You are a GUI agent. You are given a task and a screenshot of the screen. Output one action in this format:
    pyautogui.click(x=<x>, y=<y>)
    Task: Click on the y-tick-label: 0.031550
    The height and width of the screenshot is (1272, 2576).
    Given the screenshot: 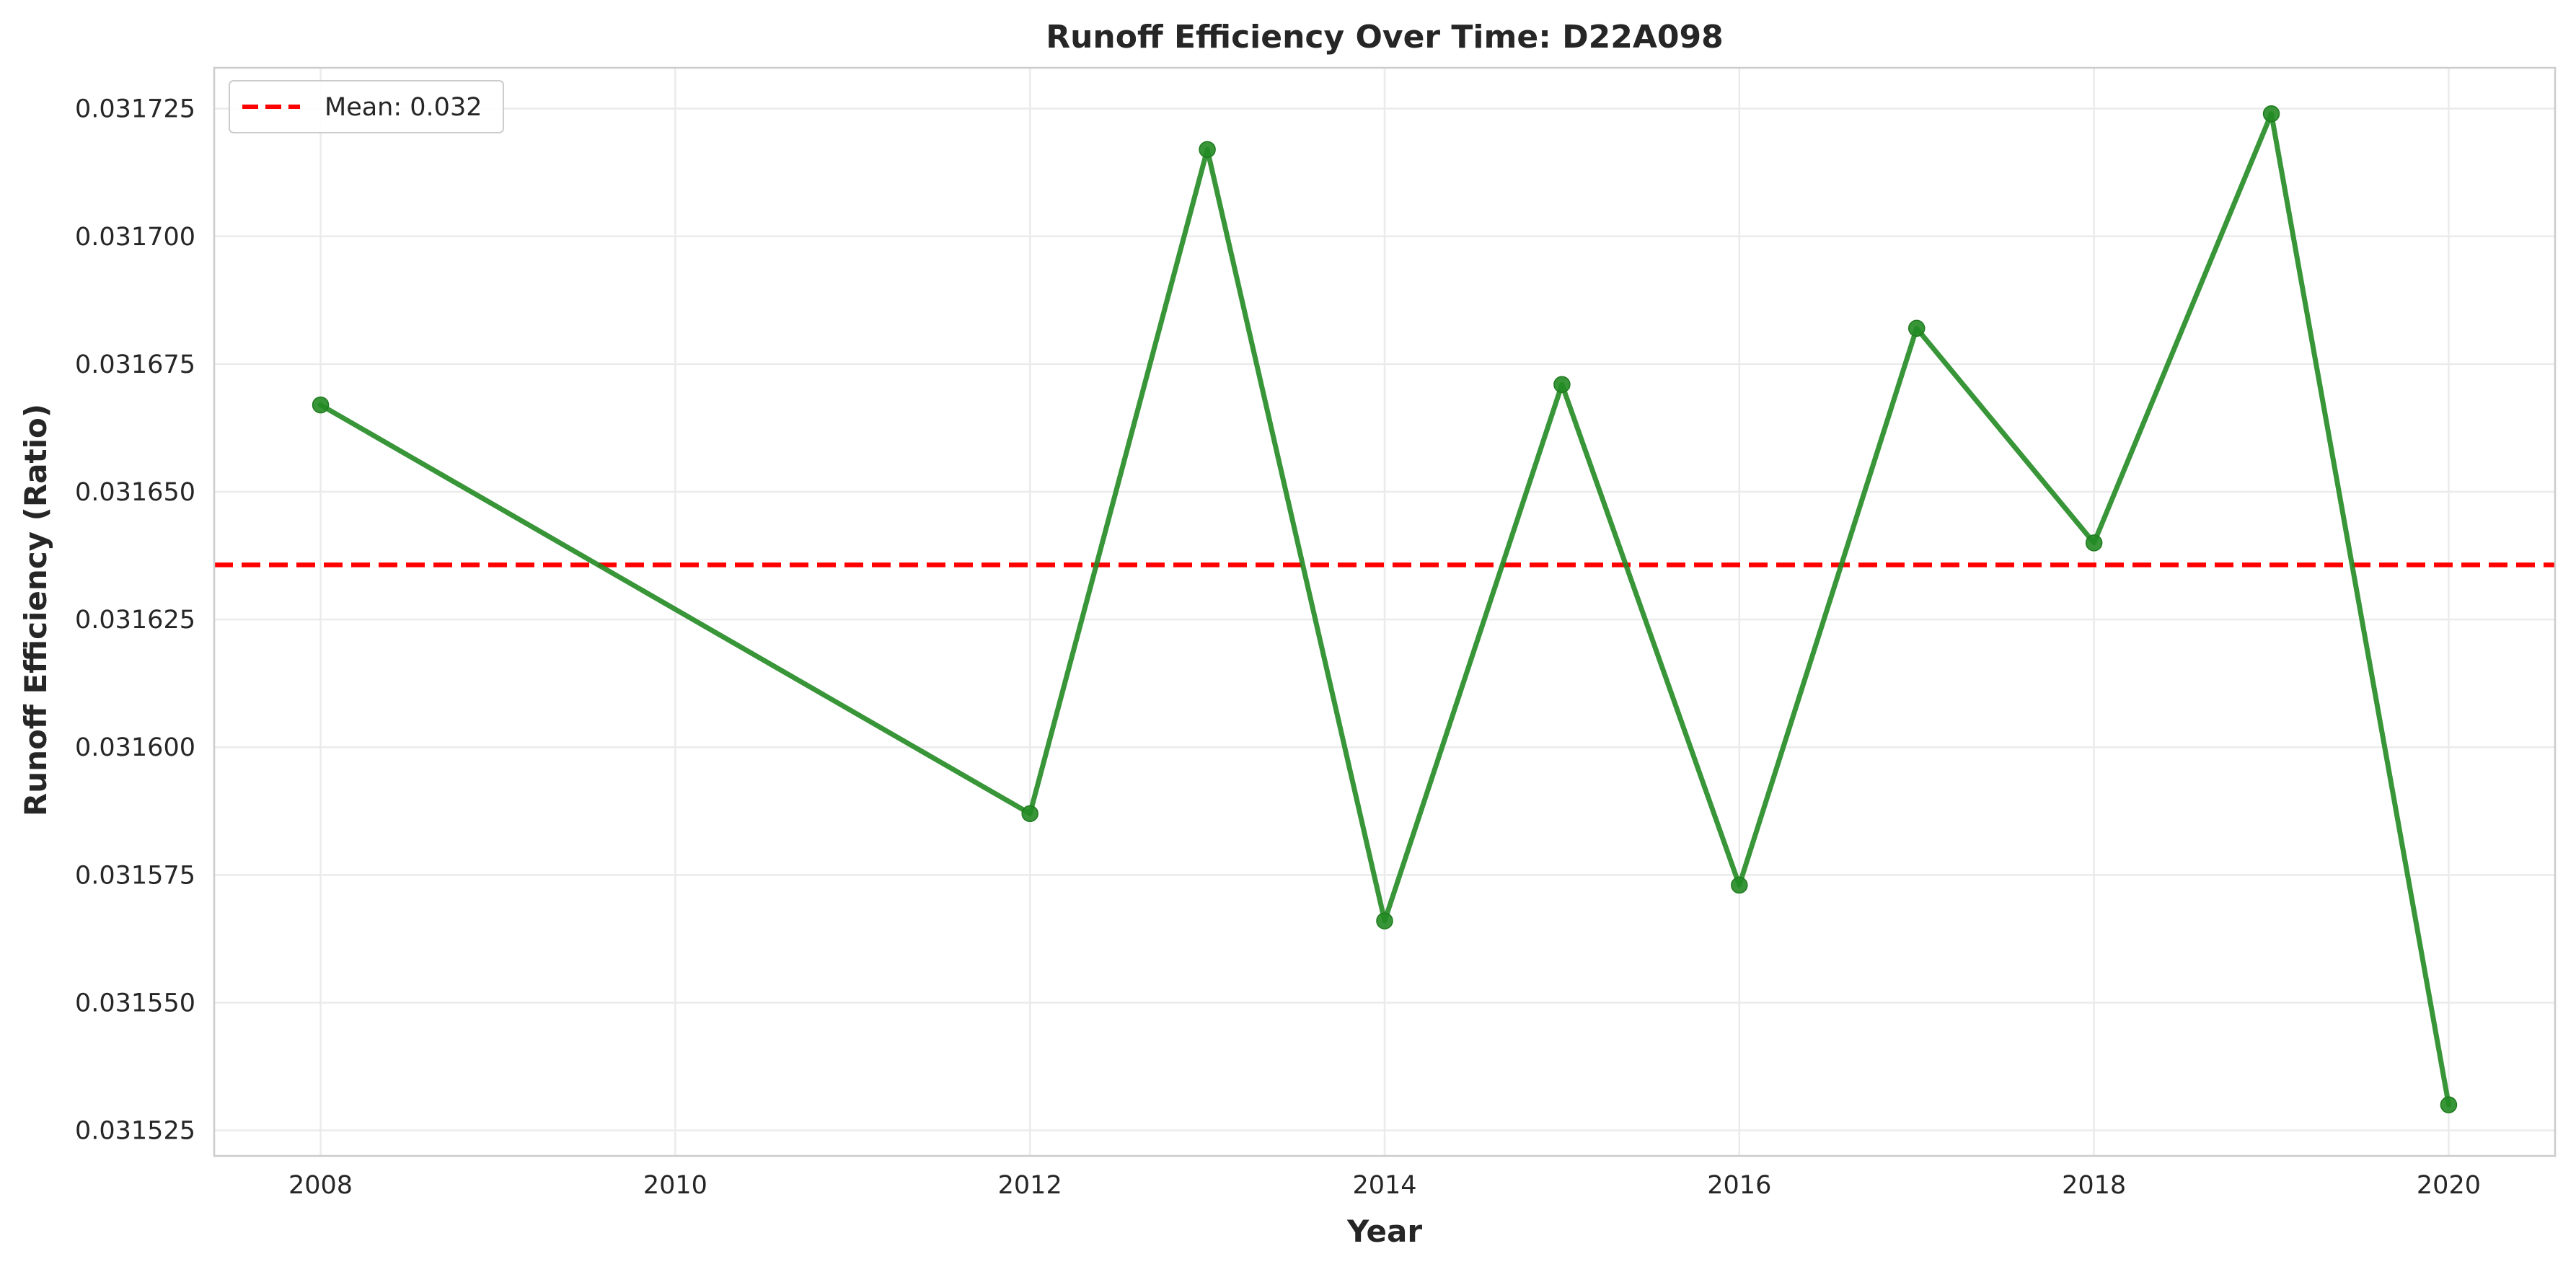 What is the action you would take?
    pyautogui.click(x=135, y=1003)
    